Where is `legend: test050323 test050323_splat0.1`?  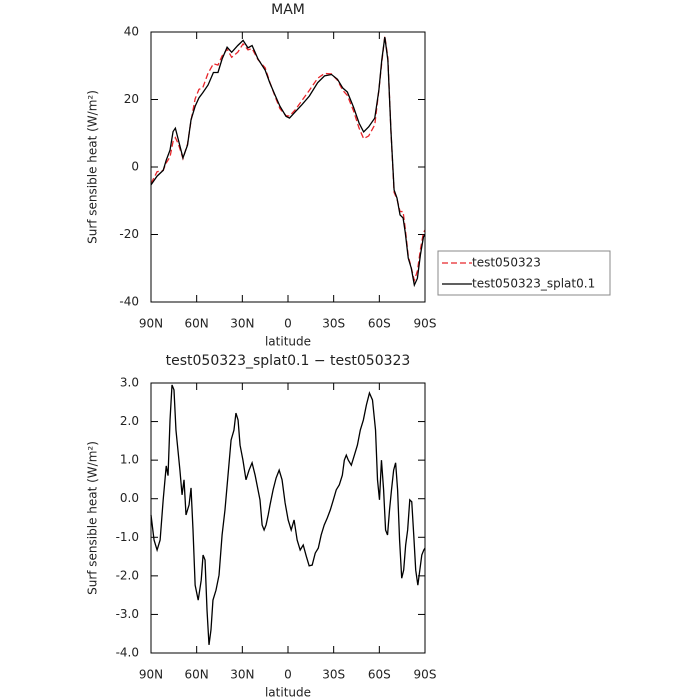 legend: test050323 test050323_splat0.1 is located at coordinates (524, 273).